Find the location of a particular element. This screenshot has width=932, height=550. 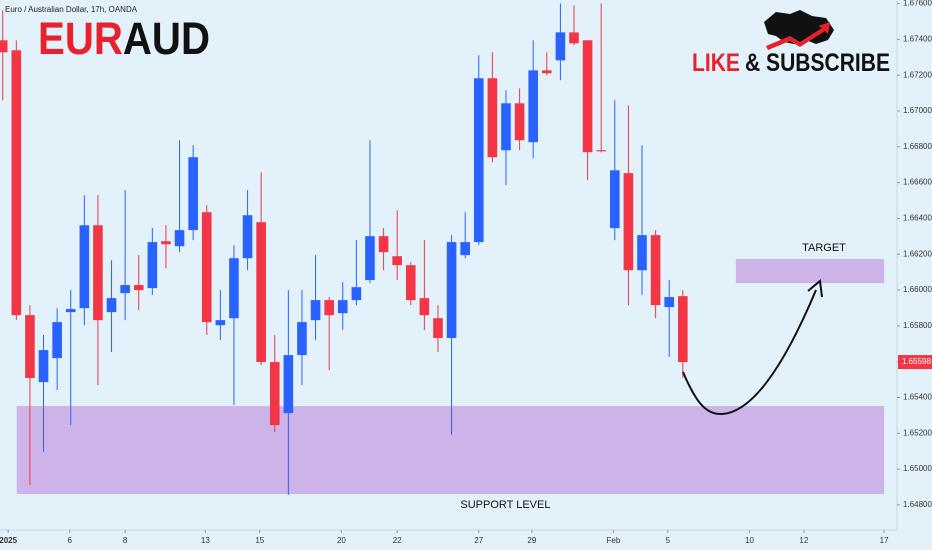

x-tick-label: Feb is located at coordinates (614, 540).